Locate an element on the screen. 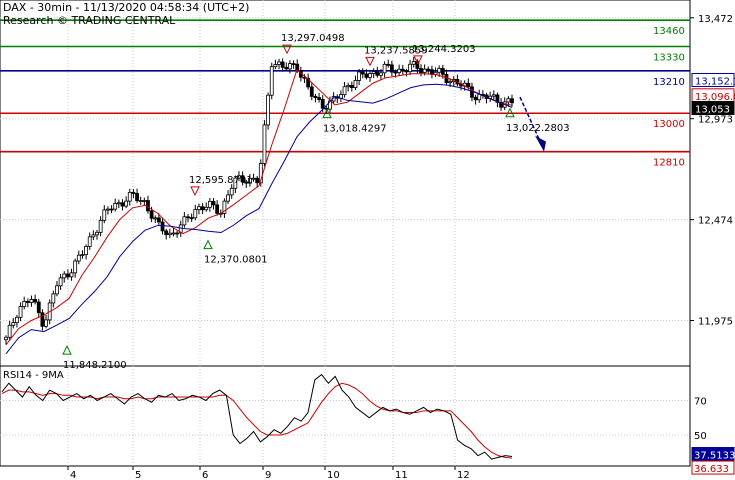  rsi-last-label: 37.5133 is located at coordinates (714, 456).